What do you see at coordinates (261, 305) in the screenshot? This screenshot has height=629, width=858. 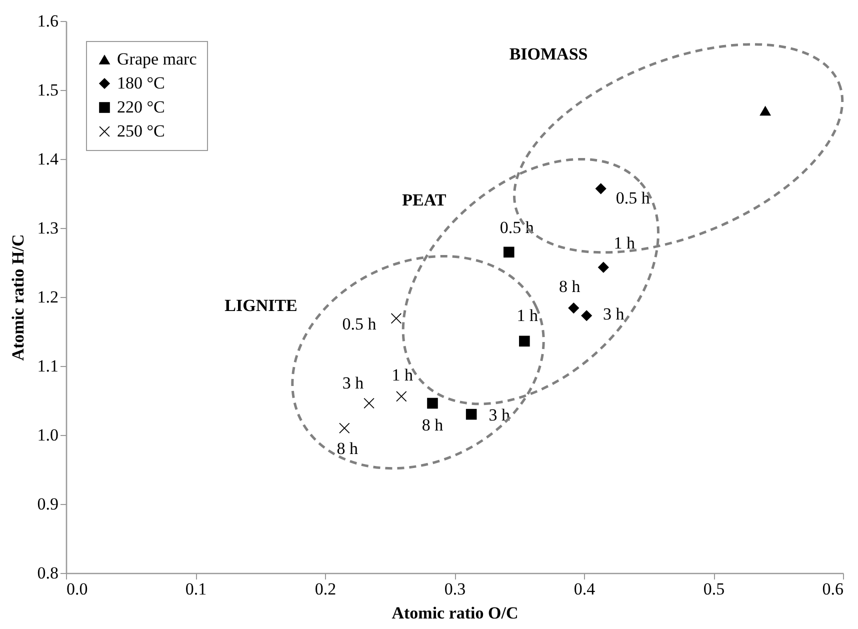 I see `annotation: LIGNITE` at bounding box center [261, 305].